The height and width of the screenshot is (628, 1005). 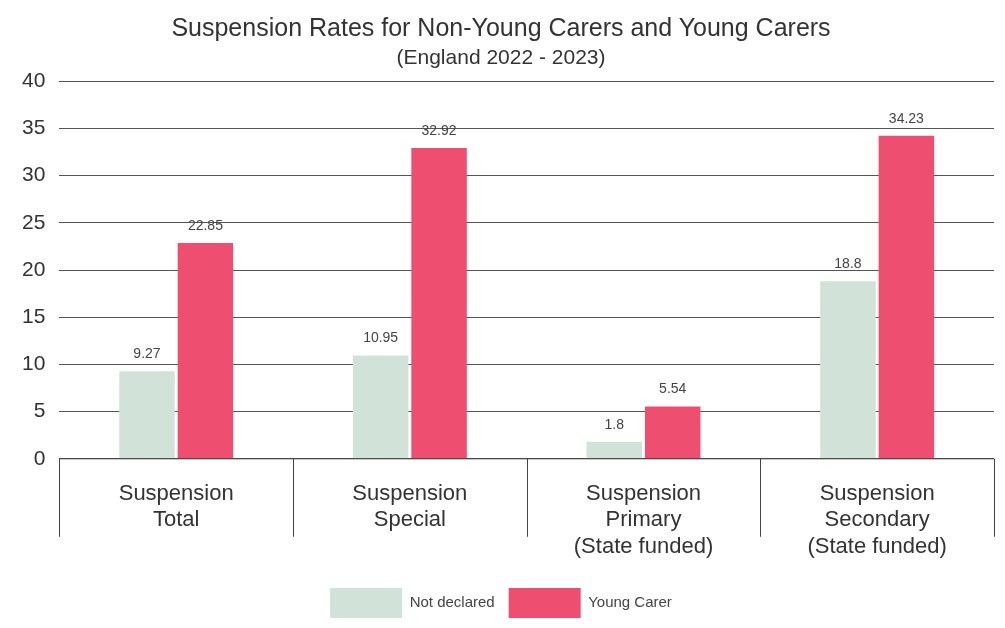 I want to click on chart-subtitle: (England 2022 - 2023), so click(x=501, y=57).